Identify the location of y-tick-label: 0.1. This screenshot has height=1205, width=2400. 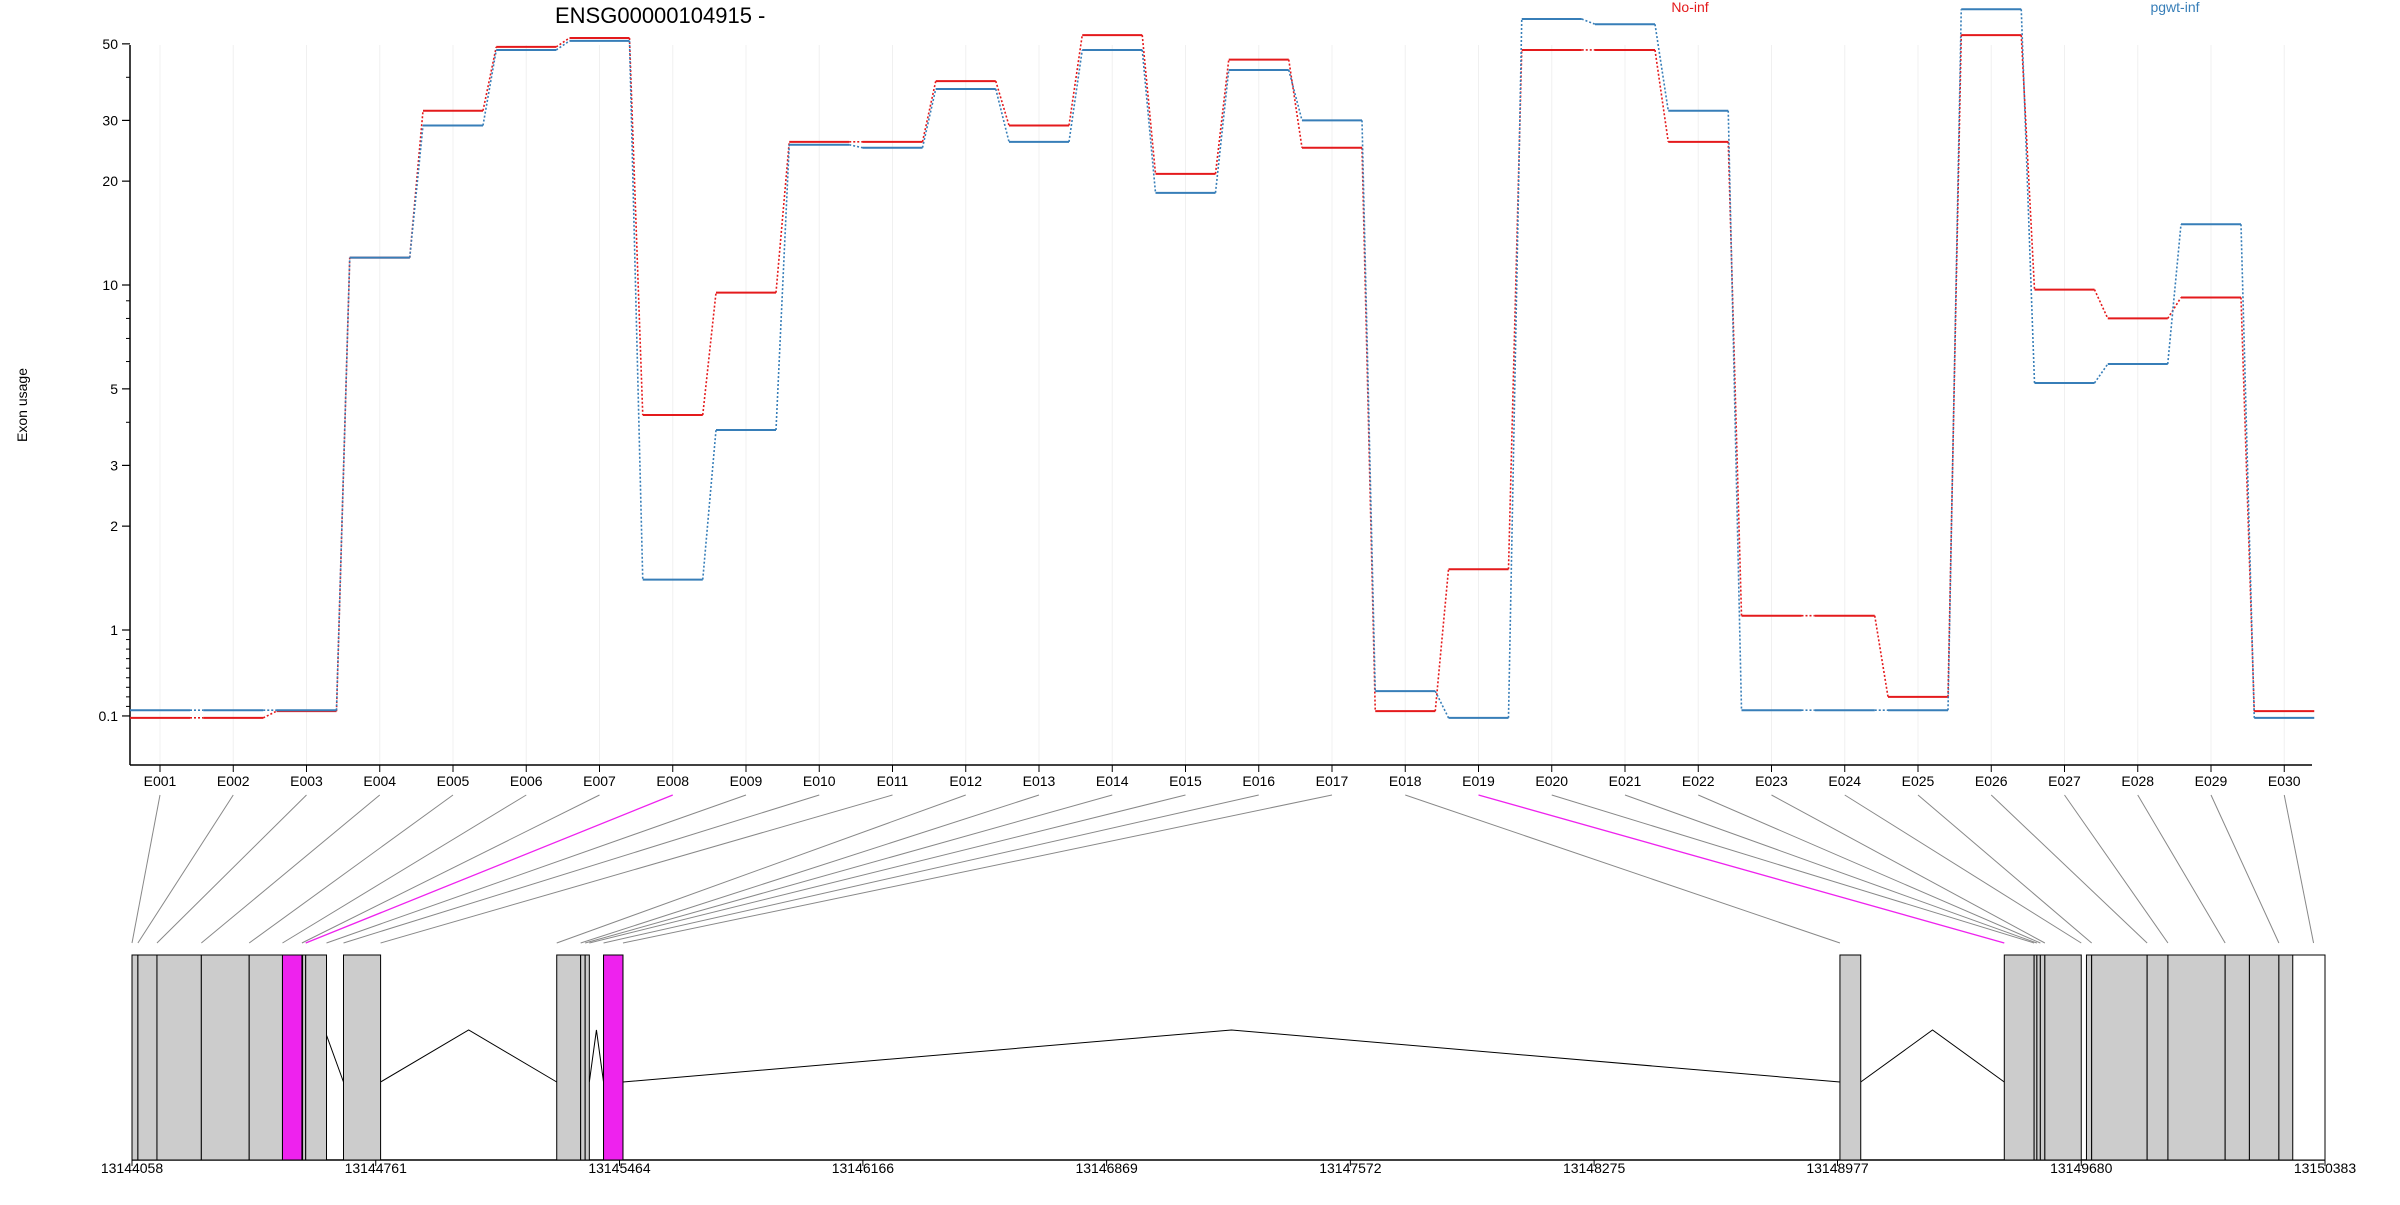
(109, 716).